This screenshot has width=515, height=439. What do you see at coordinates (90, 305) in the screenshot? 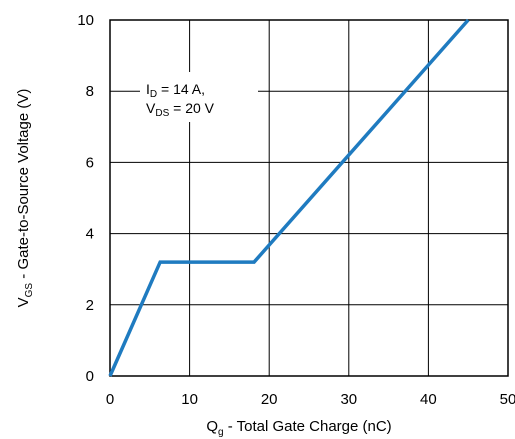
I see `y-tick-label: 2` at bounding box center [90, 305].